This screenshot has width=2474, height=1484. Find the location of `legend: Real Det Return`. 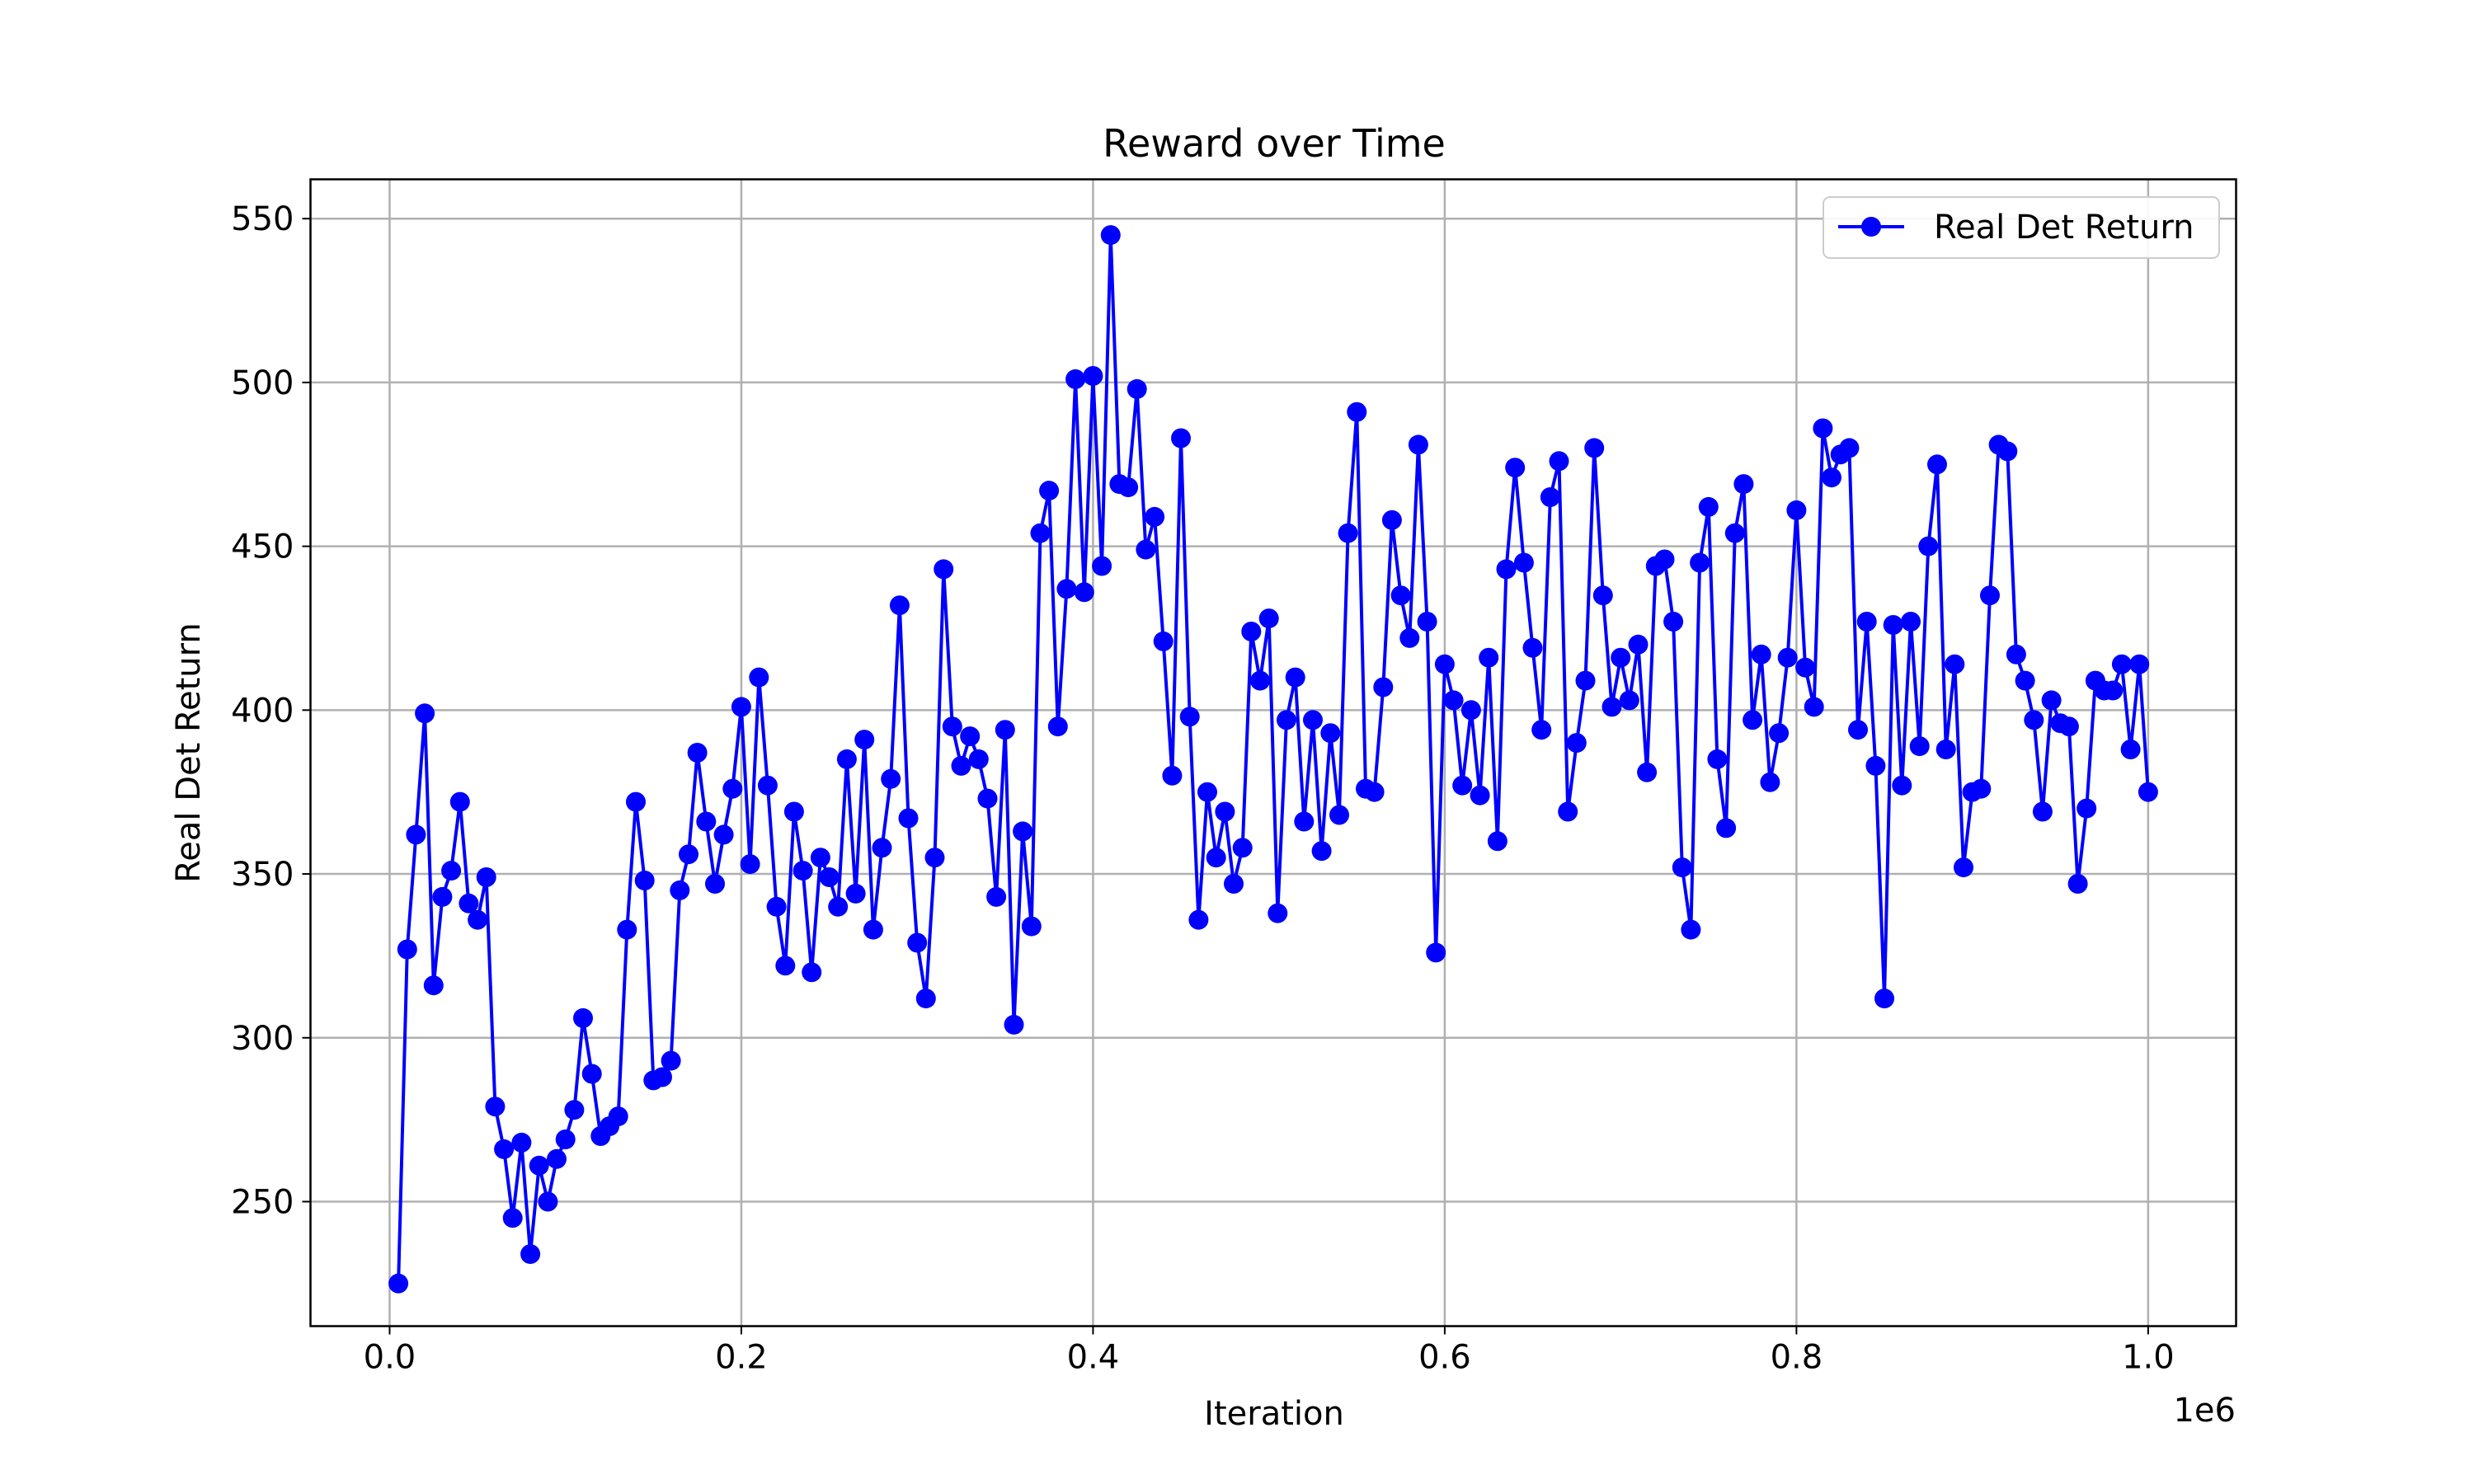

legend: Real Det Return is located at coordinates (2021, 228).